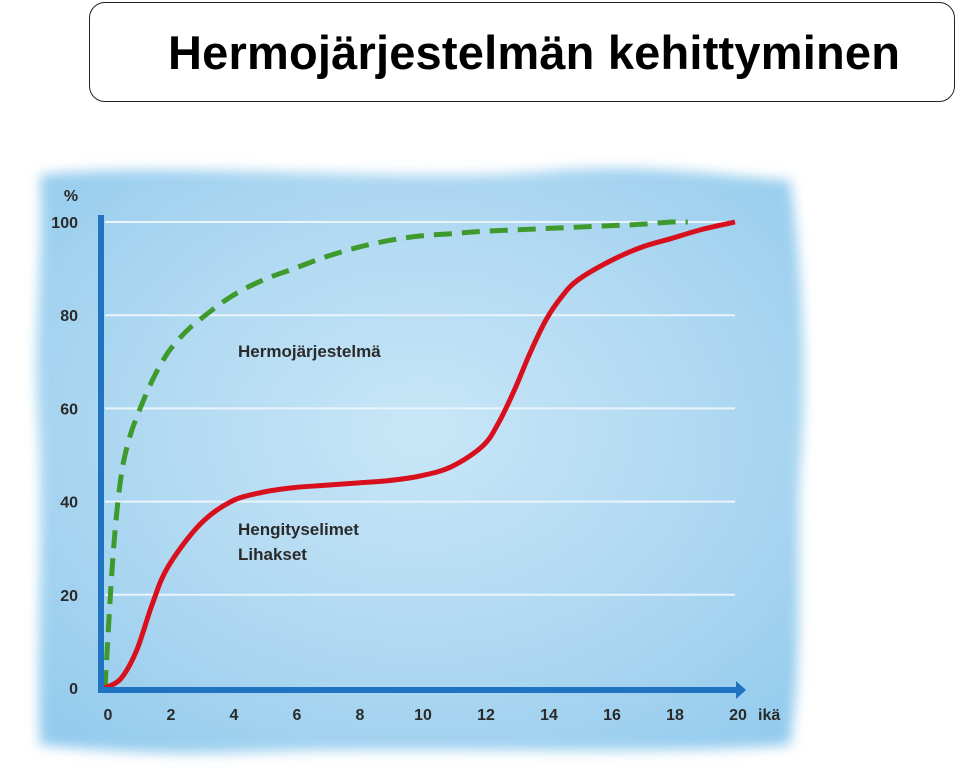 The image size is (960, 774). I want to click on x-tick-label-2: 2, so click(171, 715).